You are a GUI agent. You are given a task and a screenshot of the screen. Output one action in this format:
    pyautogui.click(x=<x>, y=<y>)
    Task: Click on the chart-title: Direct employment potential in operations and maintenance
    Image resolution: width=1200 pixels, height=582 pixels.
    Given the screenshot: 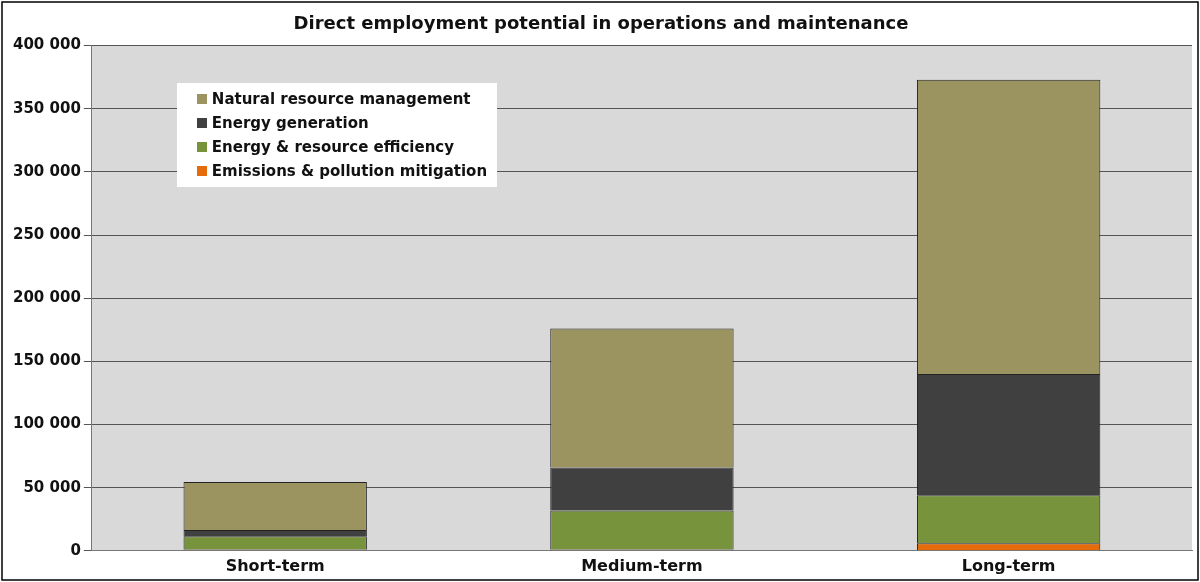 What is the action you would take?
    pyautogui.click(x=601, y=23)
    